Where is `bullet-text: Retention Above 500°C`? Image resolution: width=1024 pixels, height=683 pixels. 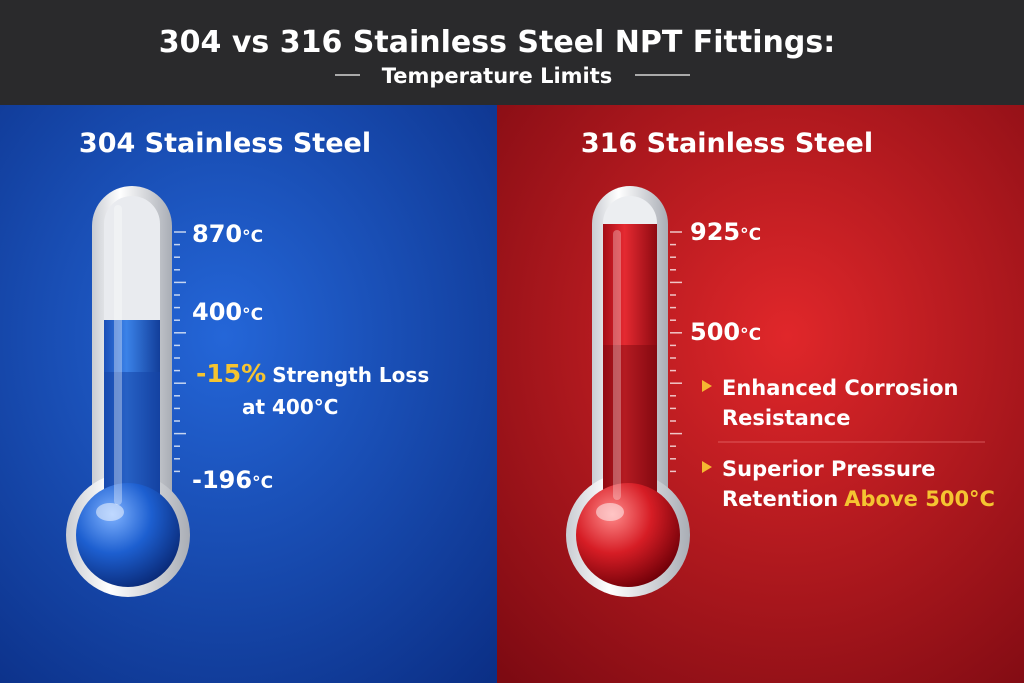 bullet-text: Retention Above 500°C is located at coordinates (858, 499).